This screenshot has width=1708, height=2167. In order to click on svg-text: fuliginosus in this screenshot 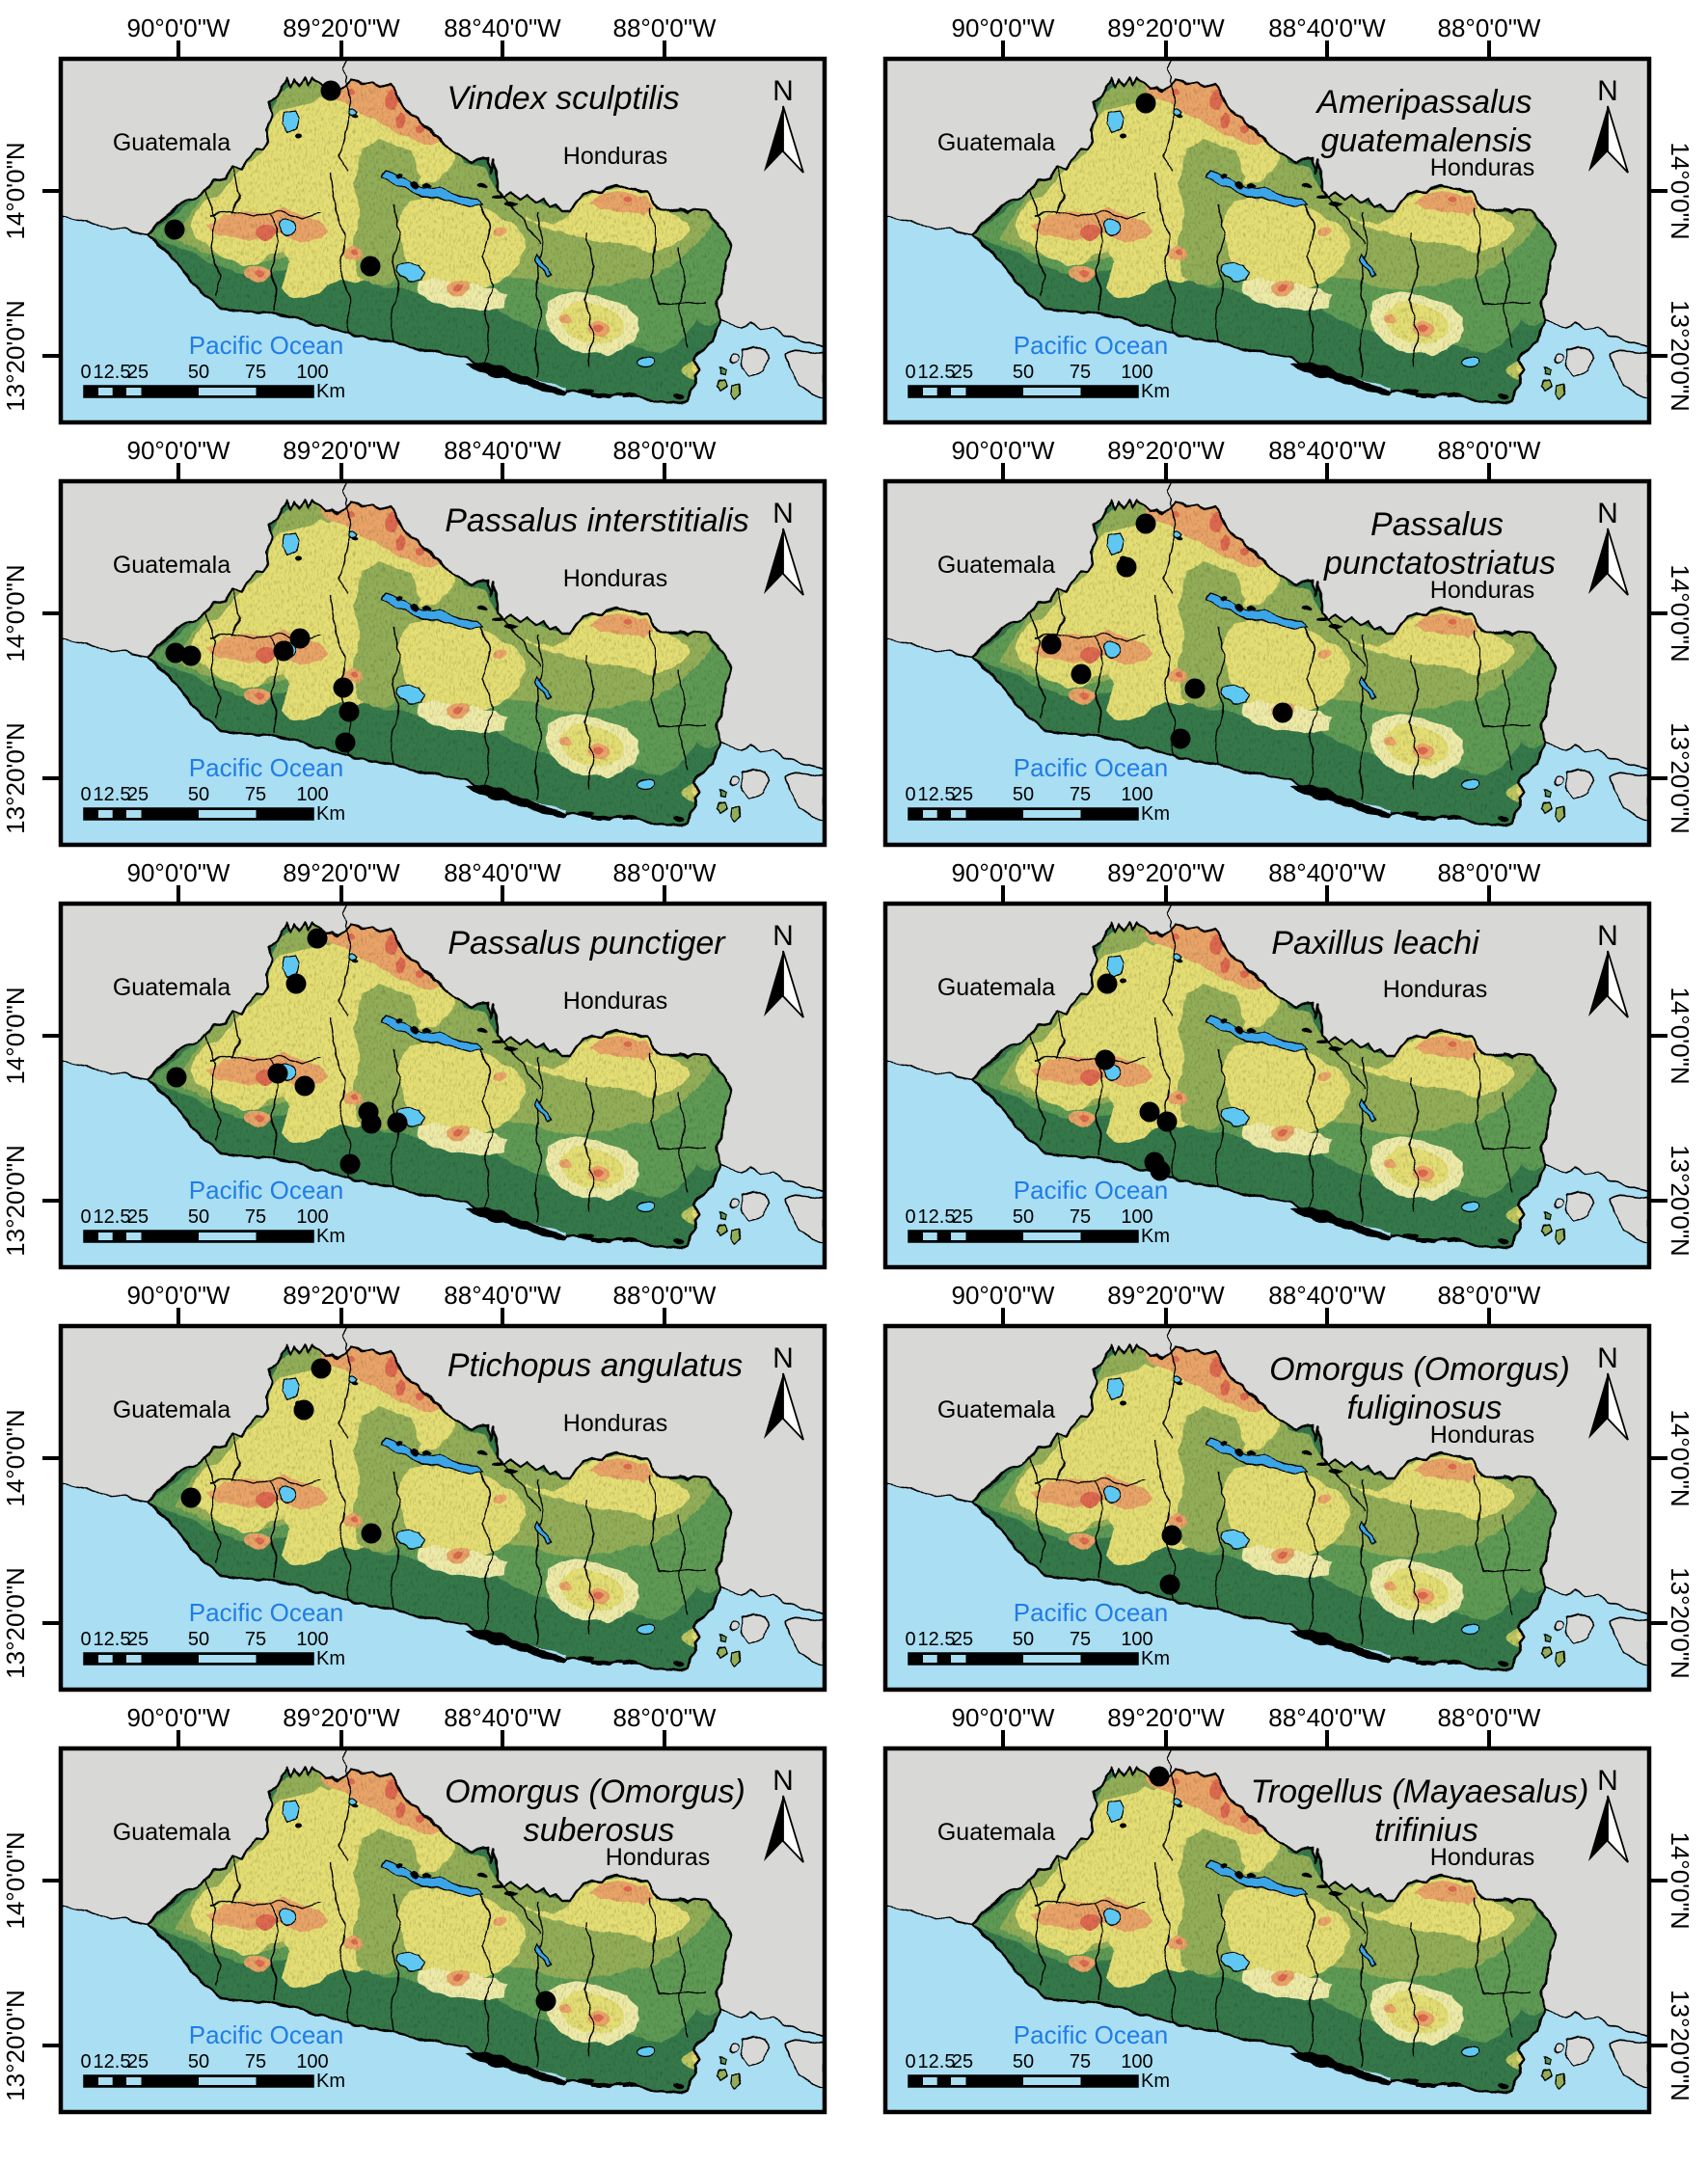, I will do `click(1425, 1408)`.